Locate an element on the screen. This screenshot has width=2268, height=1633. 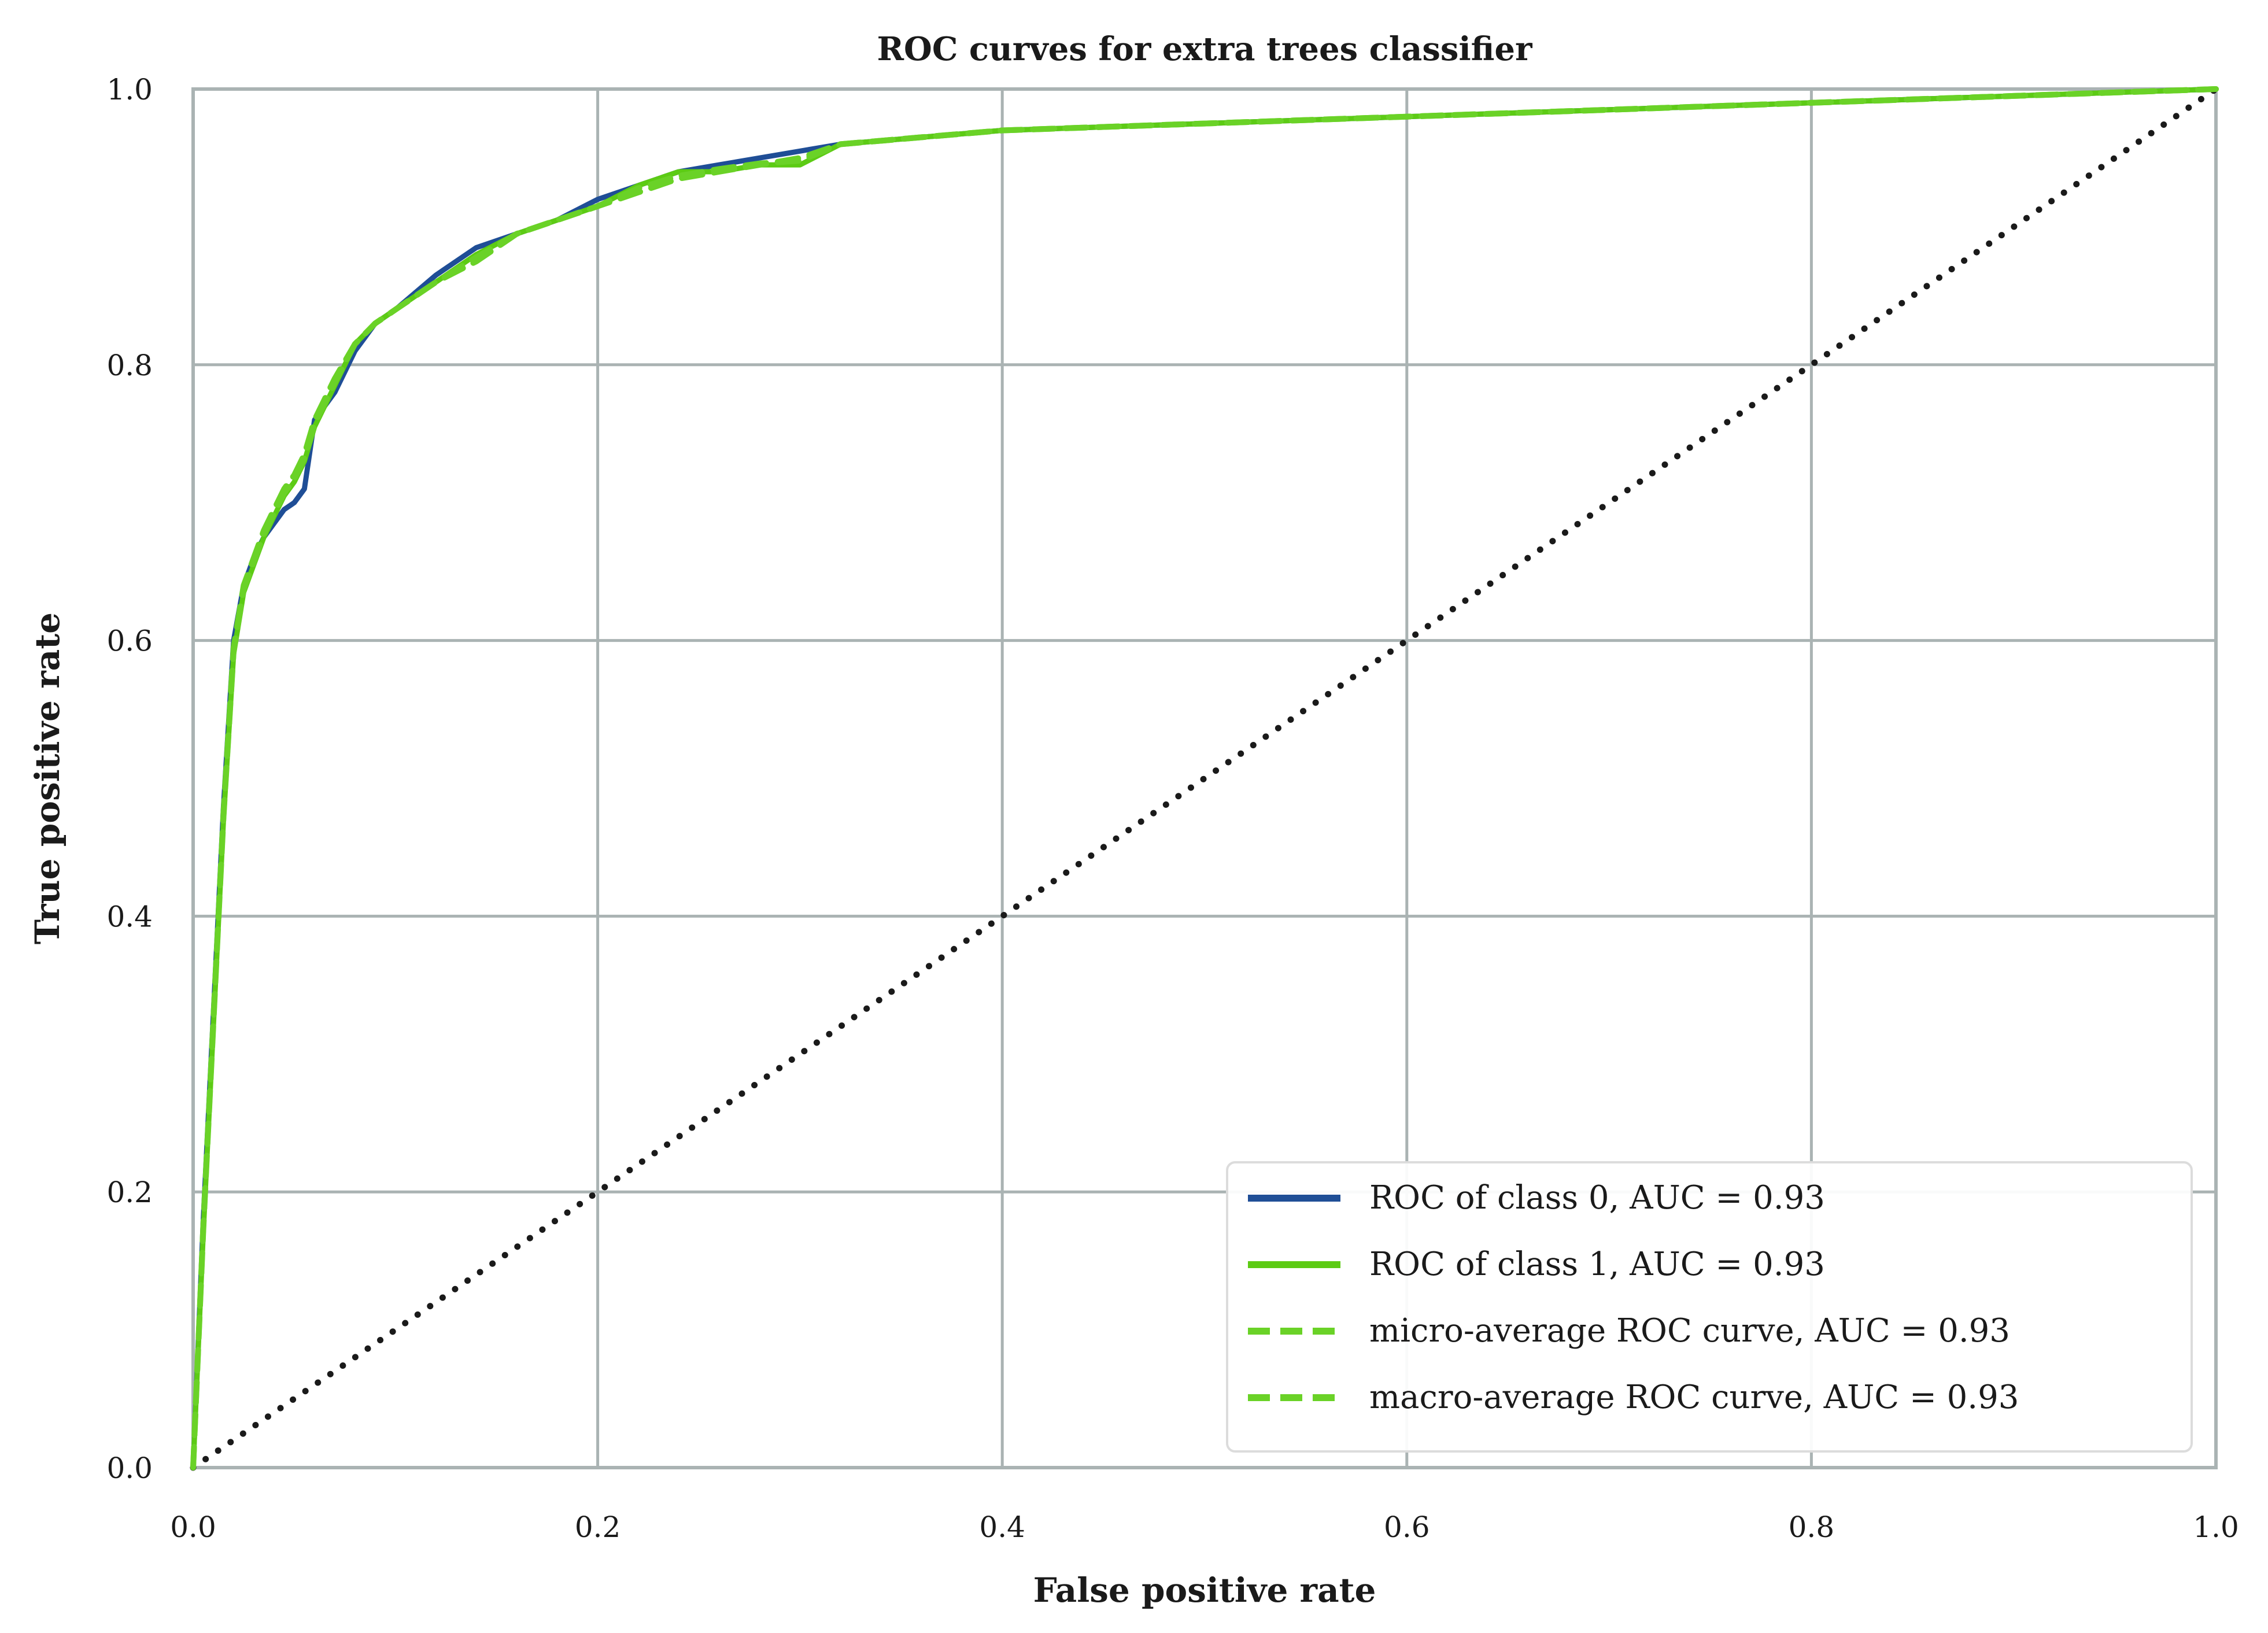
legend-box is located at coordinates (1710, 1307).